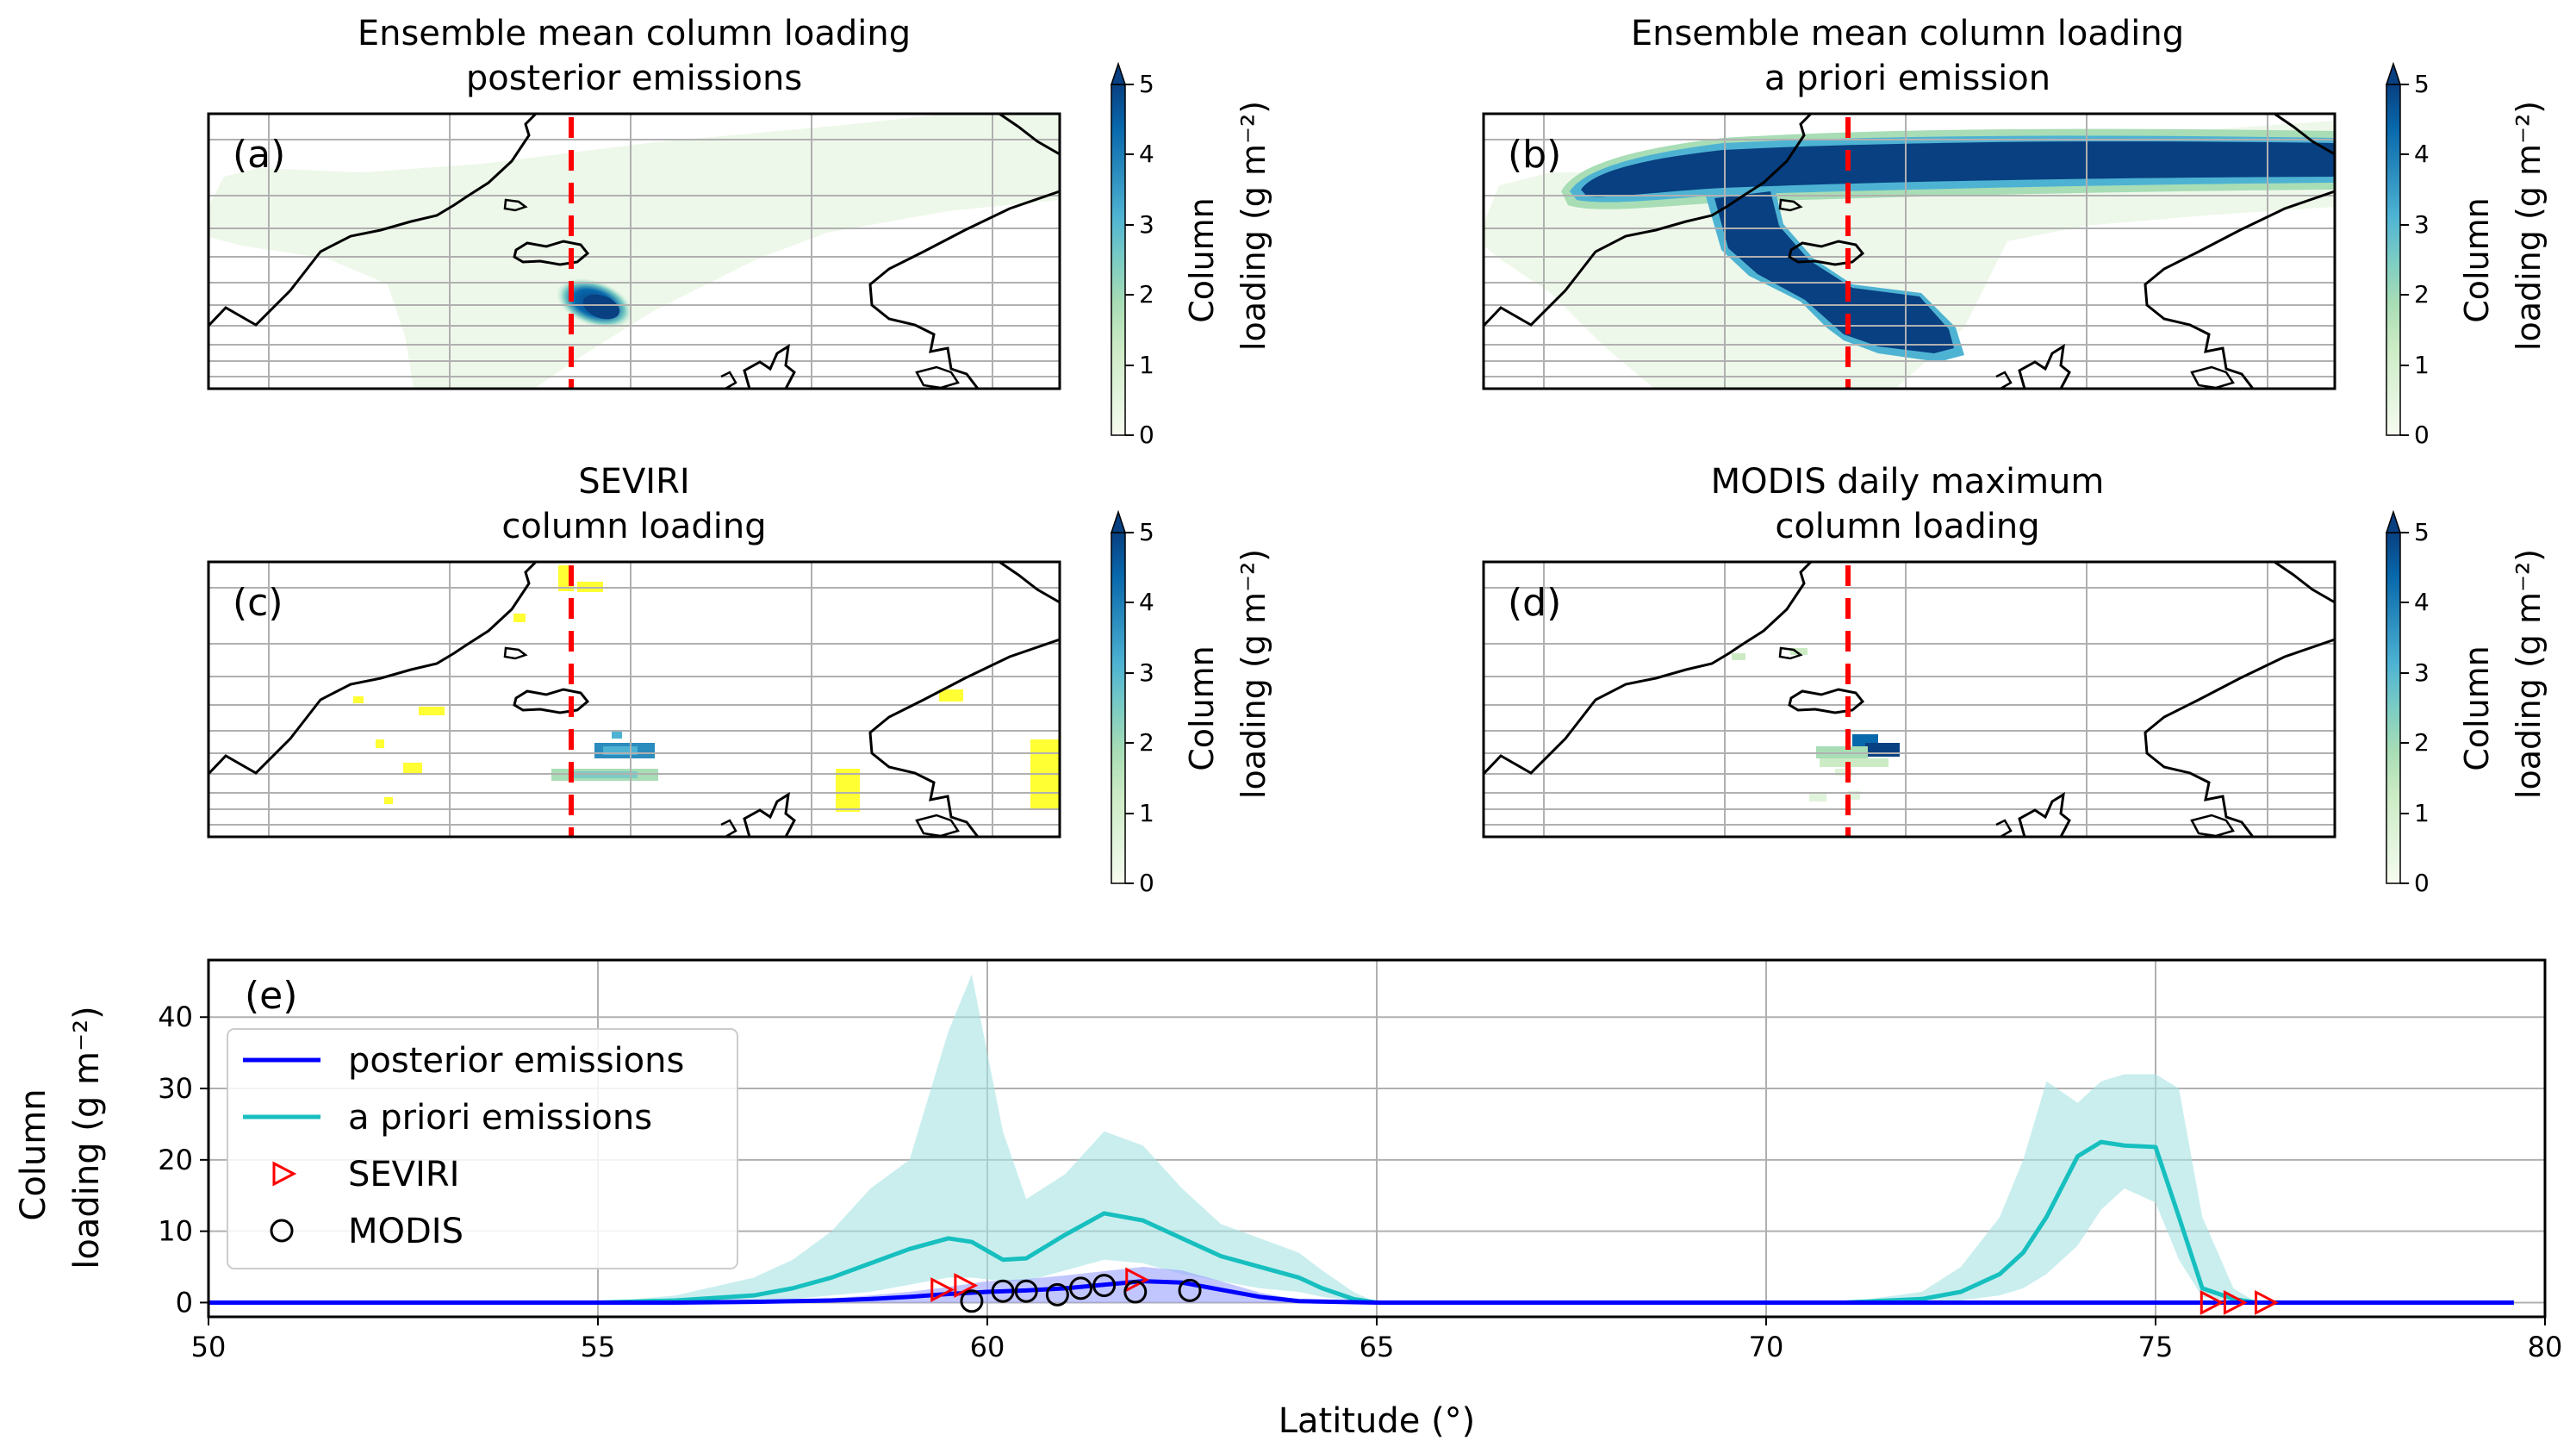  What do you see at coordinates (1909, 699) in the screenshot?
I see `panel-d-frame` at bounding box center [1909, 699].